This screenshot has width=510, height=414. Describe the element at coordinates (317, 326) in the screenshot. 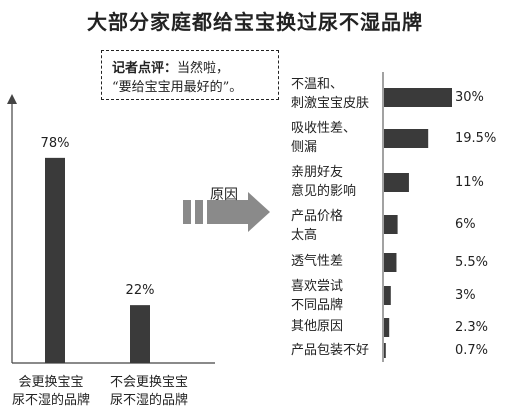

I see `bar-reason-category-6: 其他原因` at that location.